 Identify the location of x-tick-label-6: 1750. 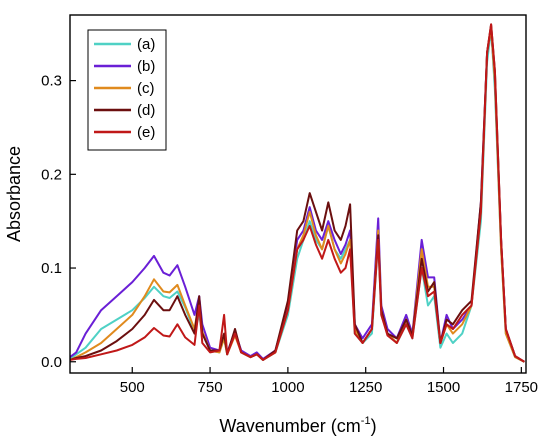
(521, 387).